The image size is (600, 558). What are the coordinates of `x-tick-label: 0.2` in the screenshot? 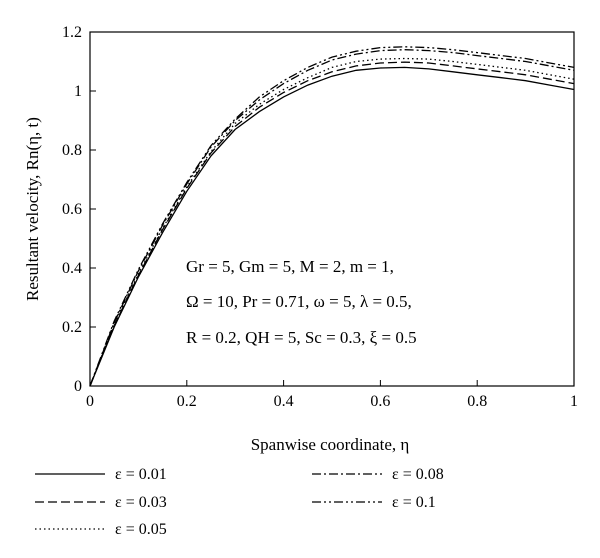 It's located at (187, 401).